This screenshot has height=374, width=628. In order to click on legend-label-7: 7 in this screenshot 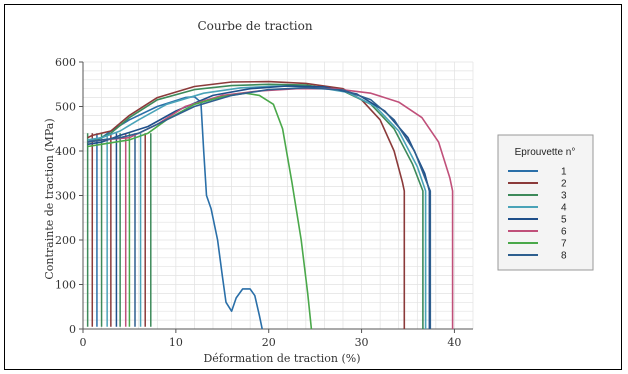, I will do `click(564, 244)`.